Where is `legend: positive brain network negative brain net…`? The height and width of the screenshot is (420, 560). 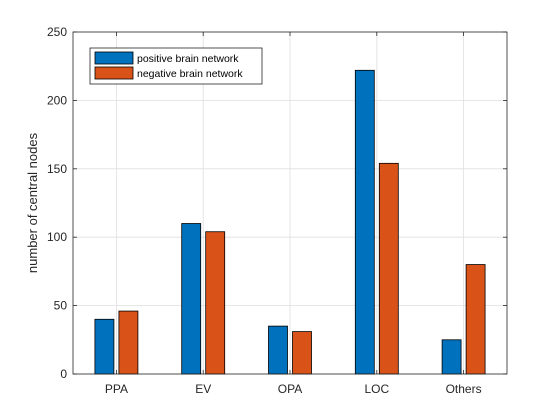 legend: positive brain network negative brain net… is located at coordinates (176, 66).